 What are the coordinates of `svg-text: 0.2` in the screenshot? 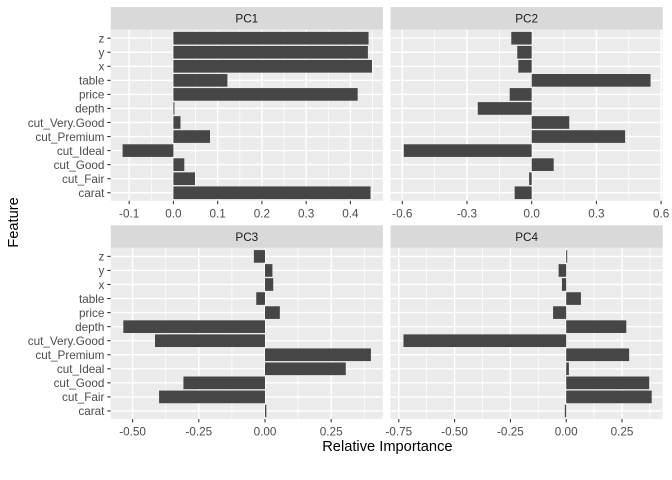 It's located at (262, 213).